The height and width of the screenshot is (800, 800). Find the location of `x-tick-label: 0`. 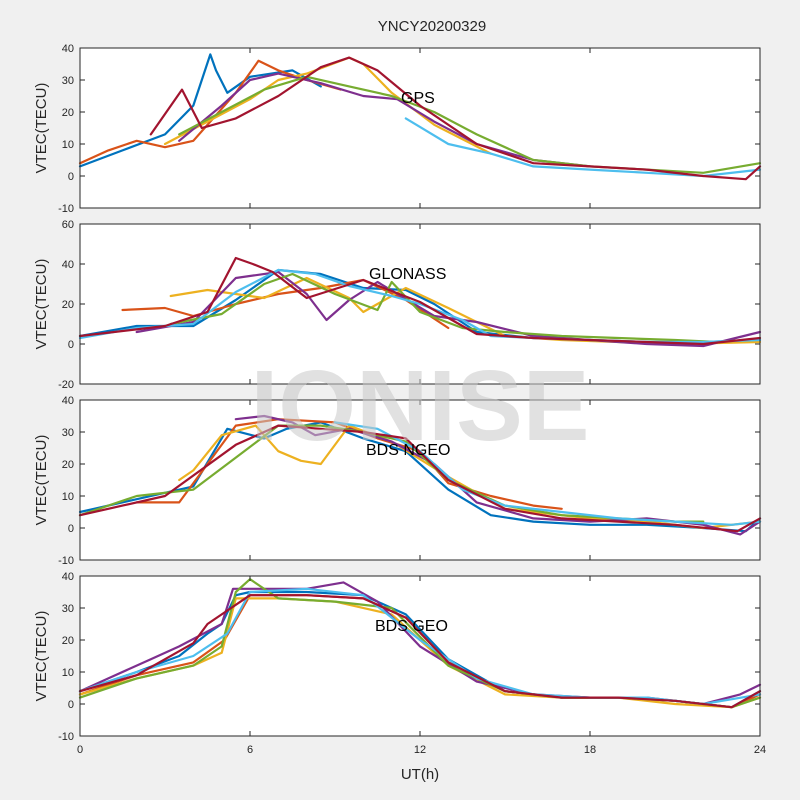

x-tick-label: 0 is located at coordinates (80, 750).